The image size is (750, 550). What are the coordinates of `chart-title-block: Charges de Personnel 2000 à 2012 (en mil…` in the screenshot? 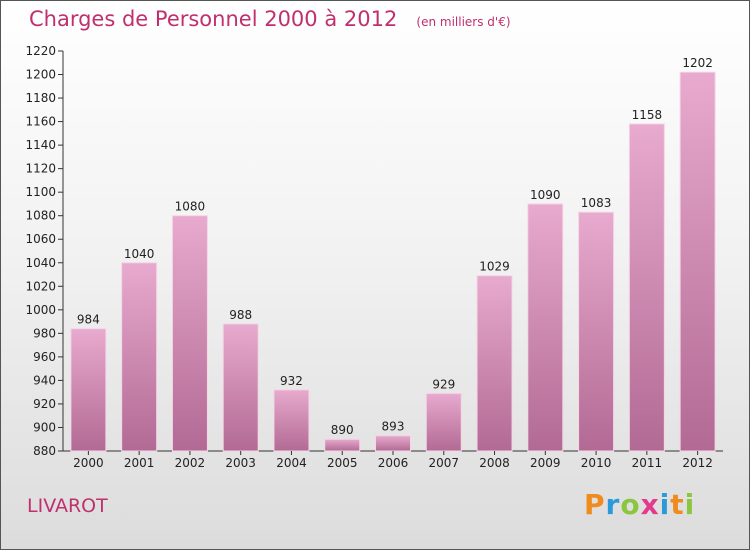 It's located at (270, 19).